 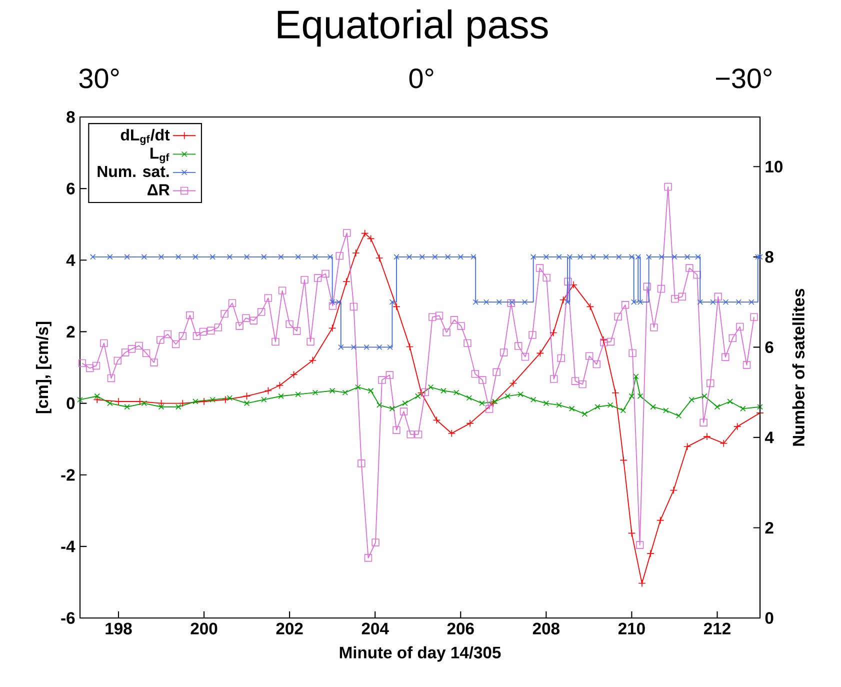 I want to click on legend-label: dL$_{gf}$/dt, so click(x=145, y=137).